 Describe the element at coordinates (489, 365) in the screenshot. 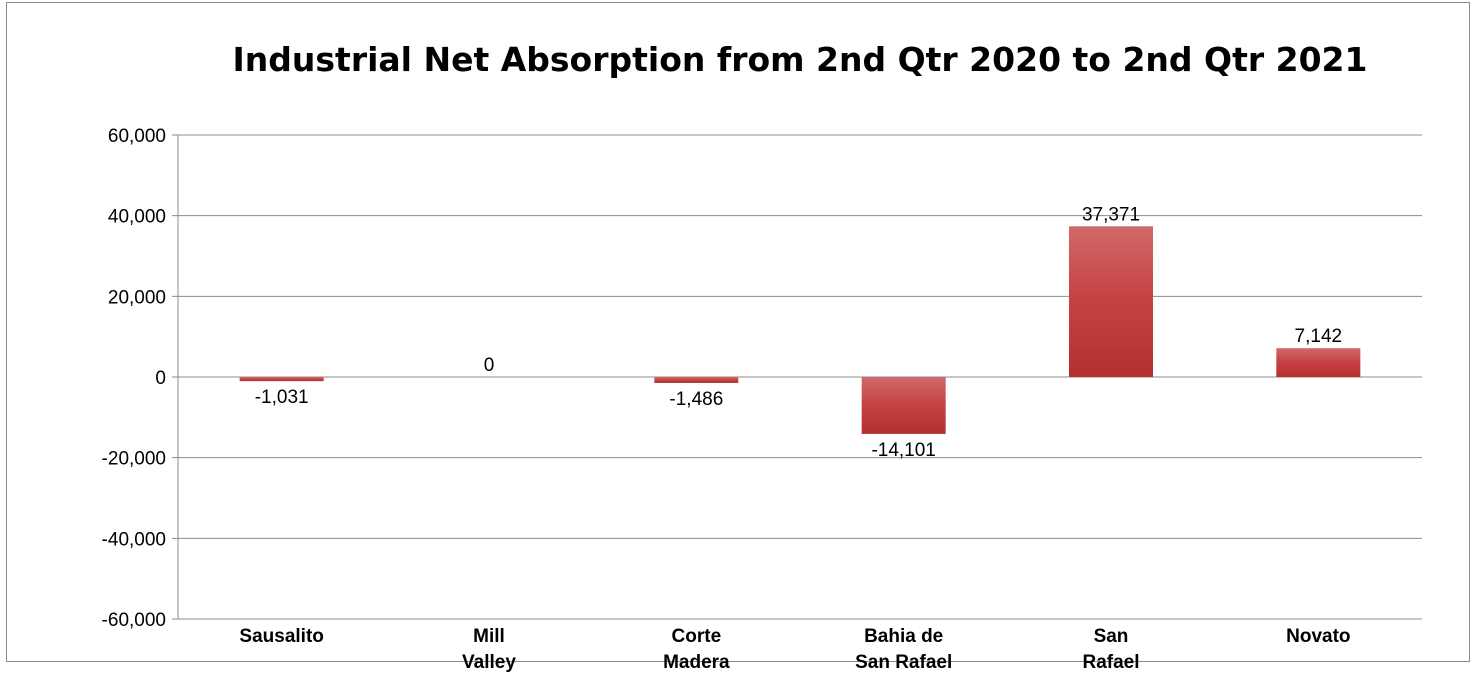

I see `data-label: 0` at that location.